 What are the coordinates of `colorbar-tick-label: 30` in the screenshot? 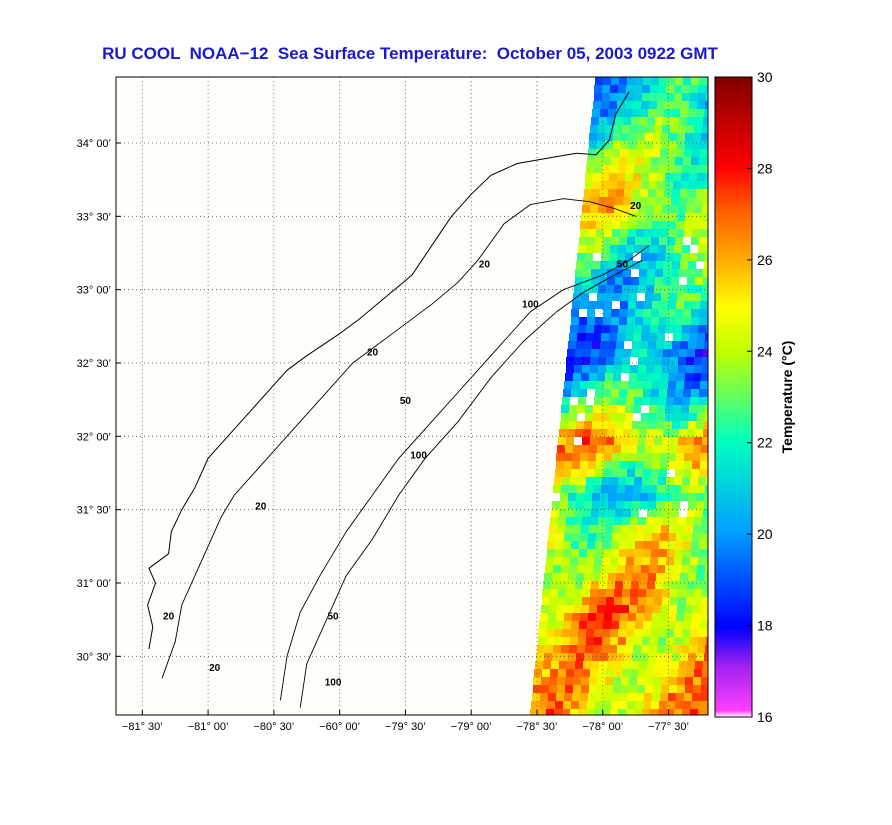 It's located at (765, 77).